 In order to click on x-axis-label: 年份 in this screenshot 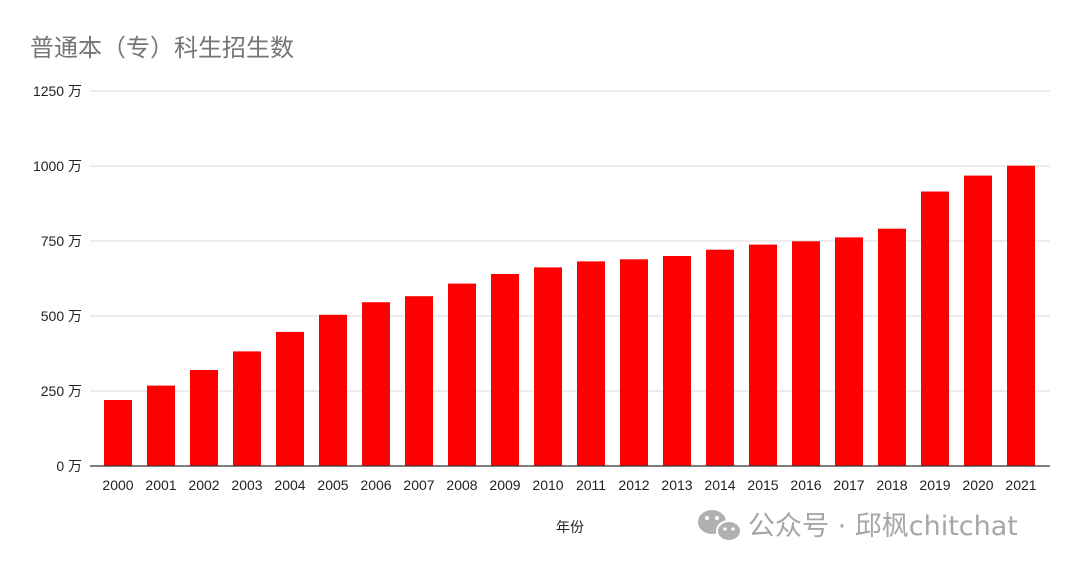, I will do `click(570, 528)`.